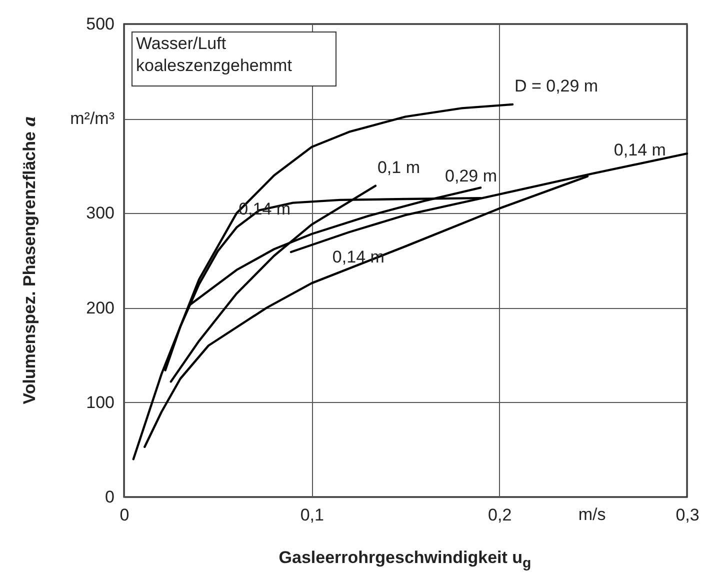 This screenshot has height=583, width=705. Describe the element at coordinates (312, 515) in the screenshot. I see `x-tick-label: 0,1` at that location.